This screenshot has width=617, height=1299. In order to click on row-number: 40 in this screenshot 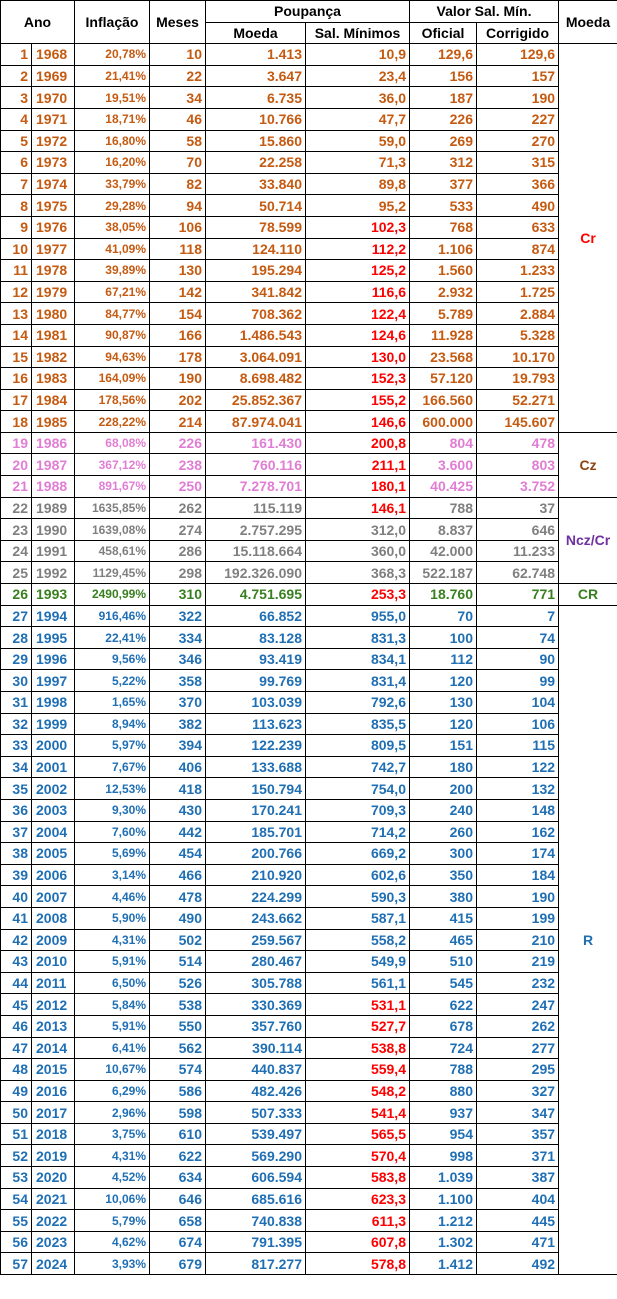, I will do `click(16, 896)`.